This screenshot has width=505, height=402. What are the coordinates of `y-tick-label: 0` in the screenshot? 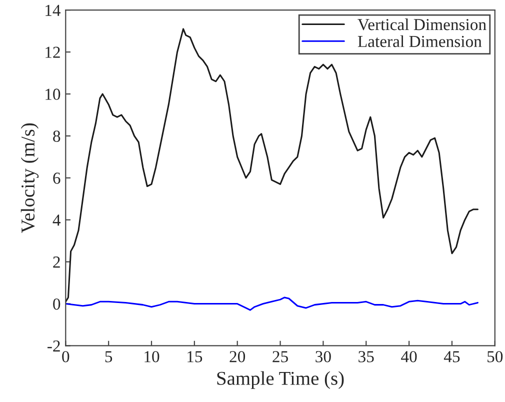 It's located at (56, 304).